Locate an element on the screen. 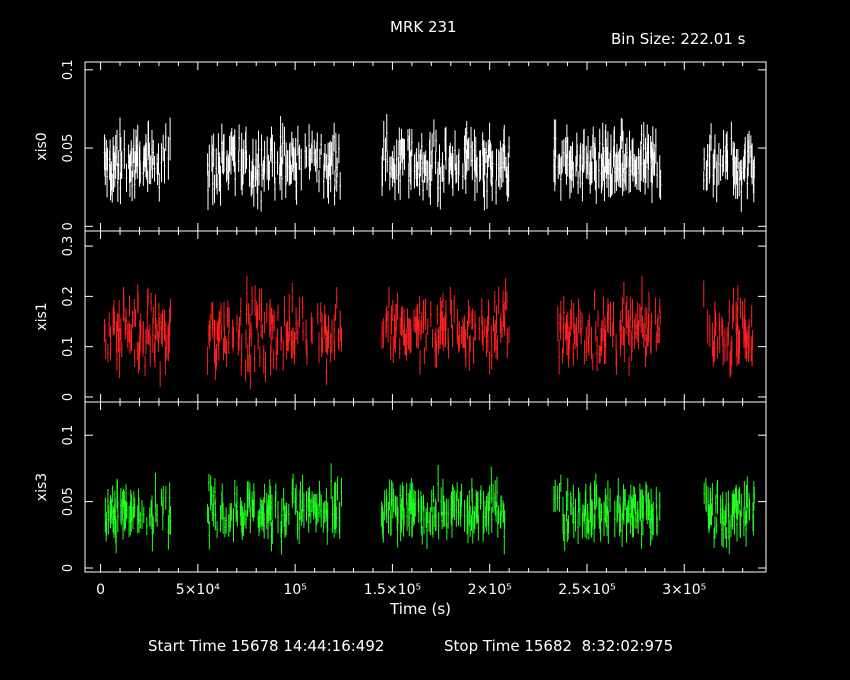 The height and width of the screenshot is (680, 850). y-tick-label-xis1: 0.3 is located at coordinates (68, 246).